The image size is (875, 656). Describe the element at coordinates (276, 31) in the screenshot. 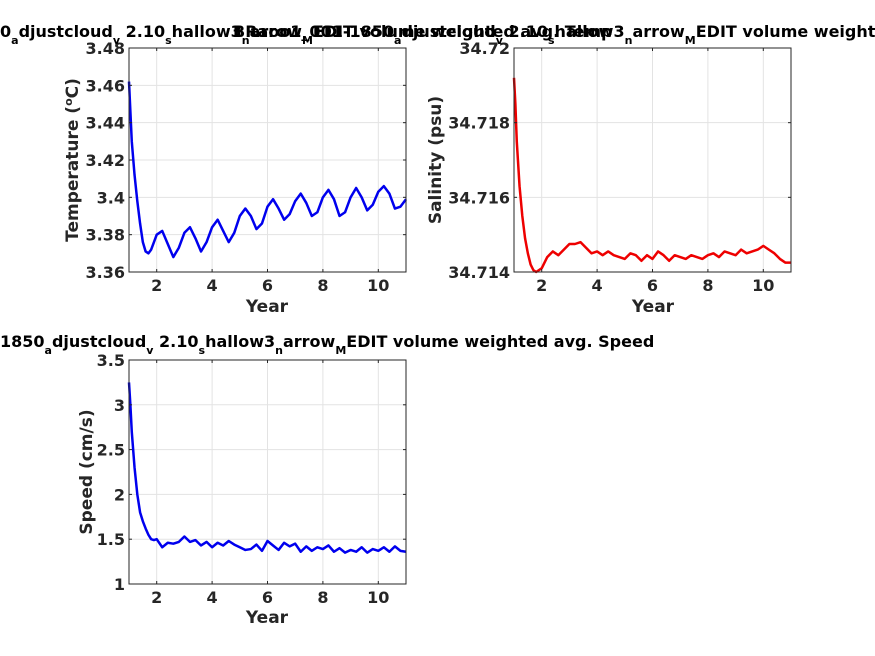

I see `temperature-title-part: arrow` at that location.